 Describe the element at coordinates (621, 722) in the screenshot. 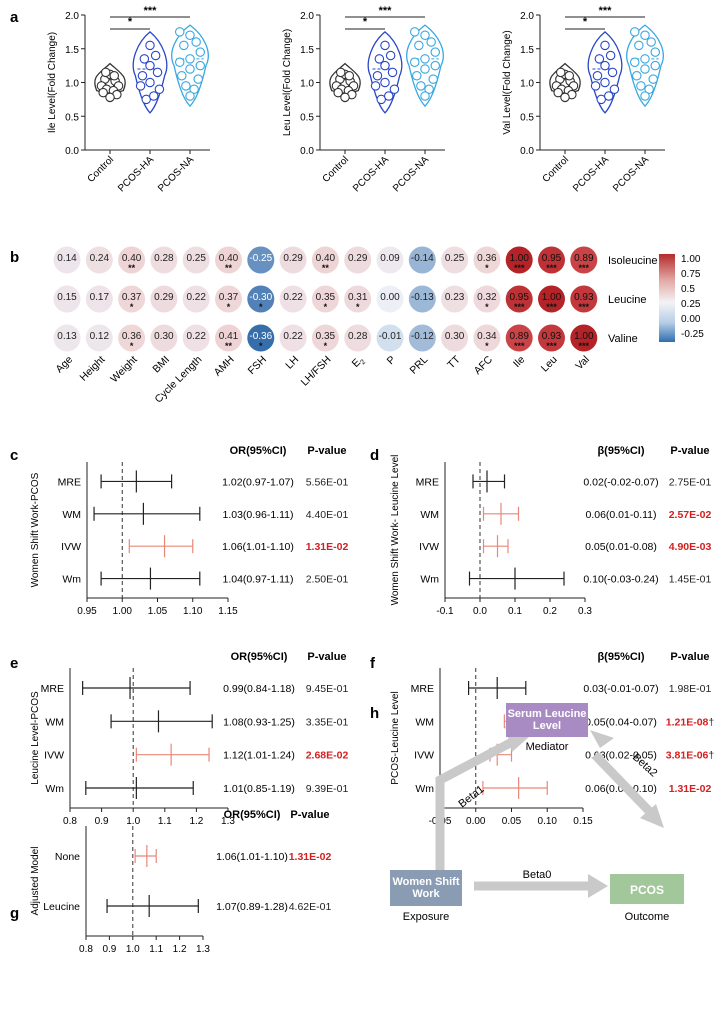

I see `estimate-value: 0.05(0.04-0.07)` at that location.